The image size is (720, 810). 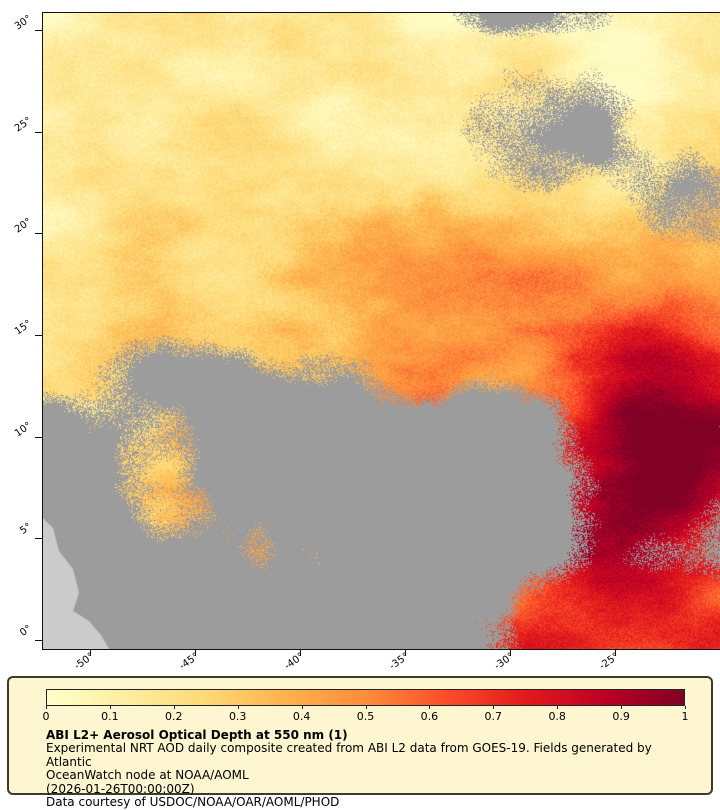 What do you see at coordinates (23, 429) in the screenshot?
I see `latitude-tick-label: 10°` at bounding box center [23, 429].